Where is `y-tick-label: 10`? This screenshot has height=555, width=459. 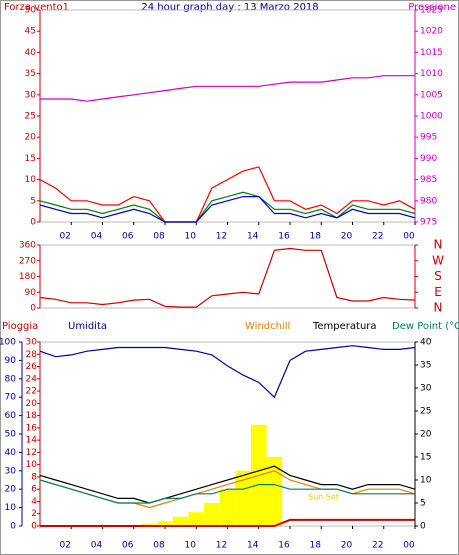
y-tick-label: 10 is located at coordinates (11, 508).